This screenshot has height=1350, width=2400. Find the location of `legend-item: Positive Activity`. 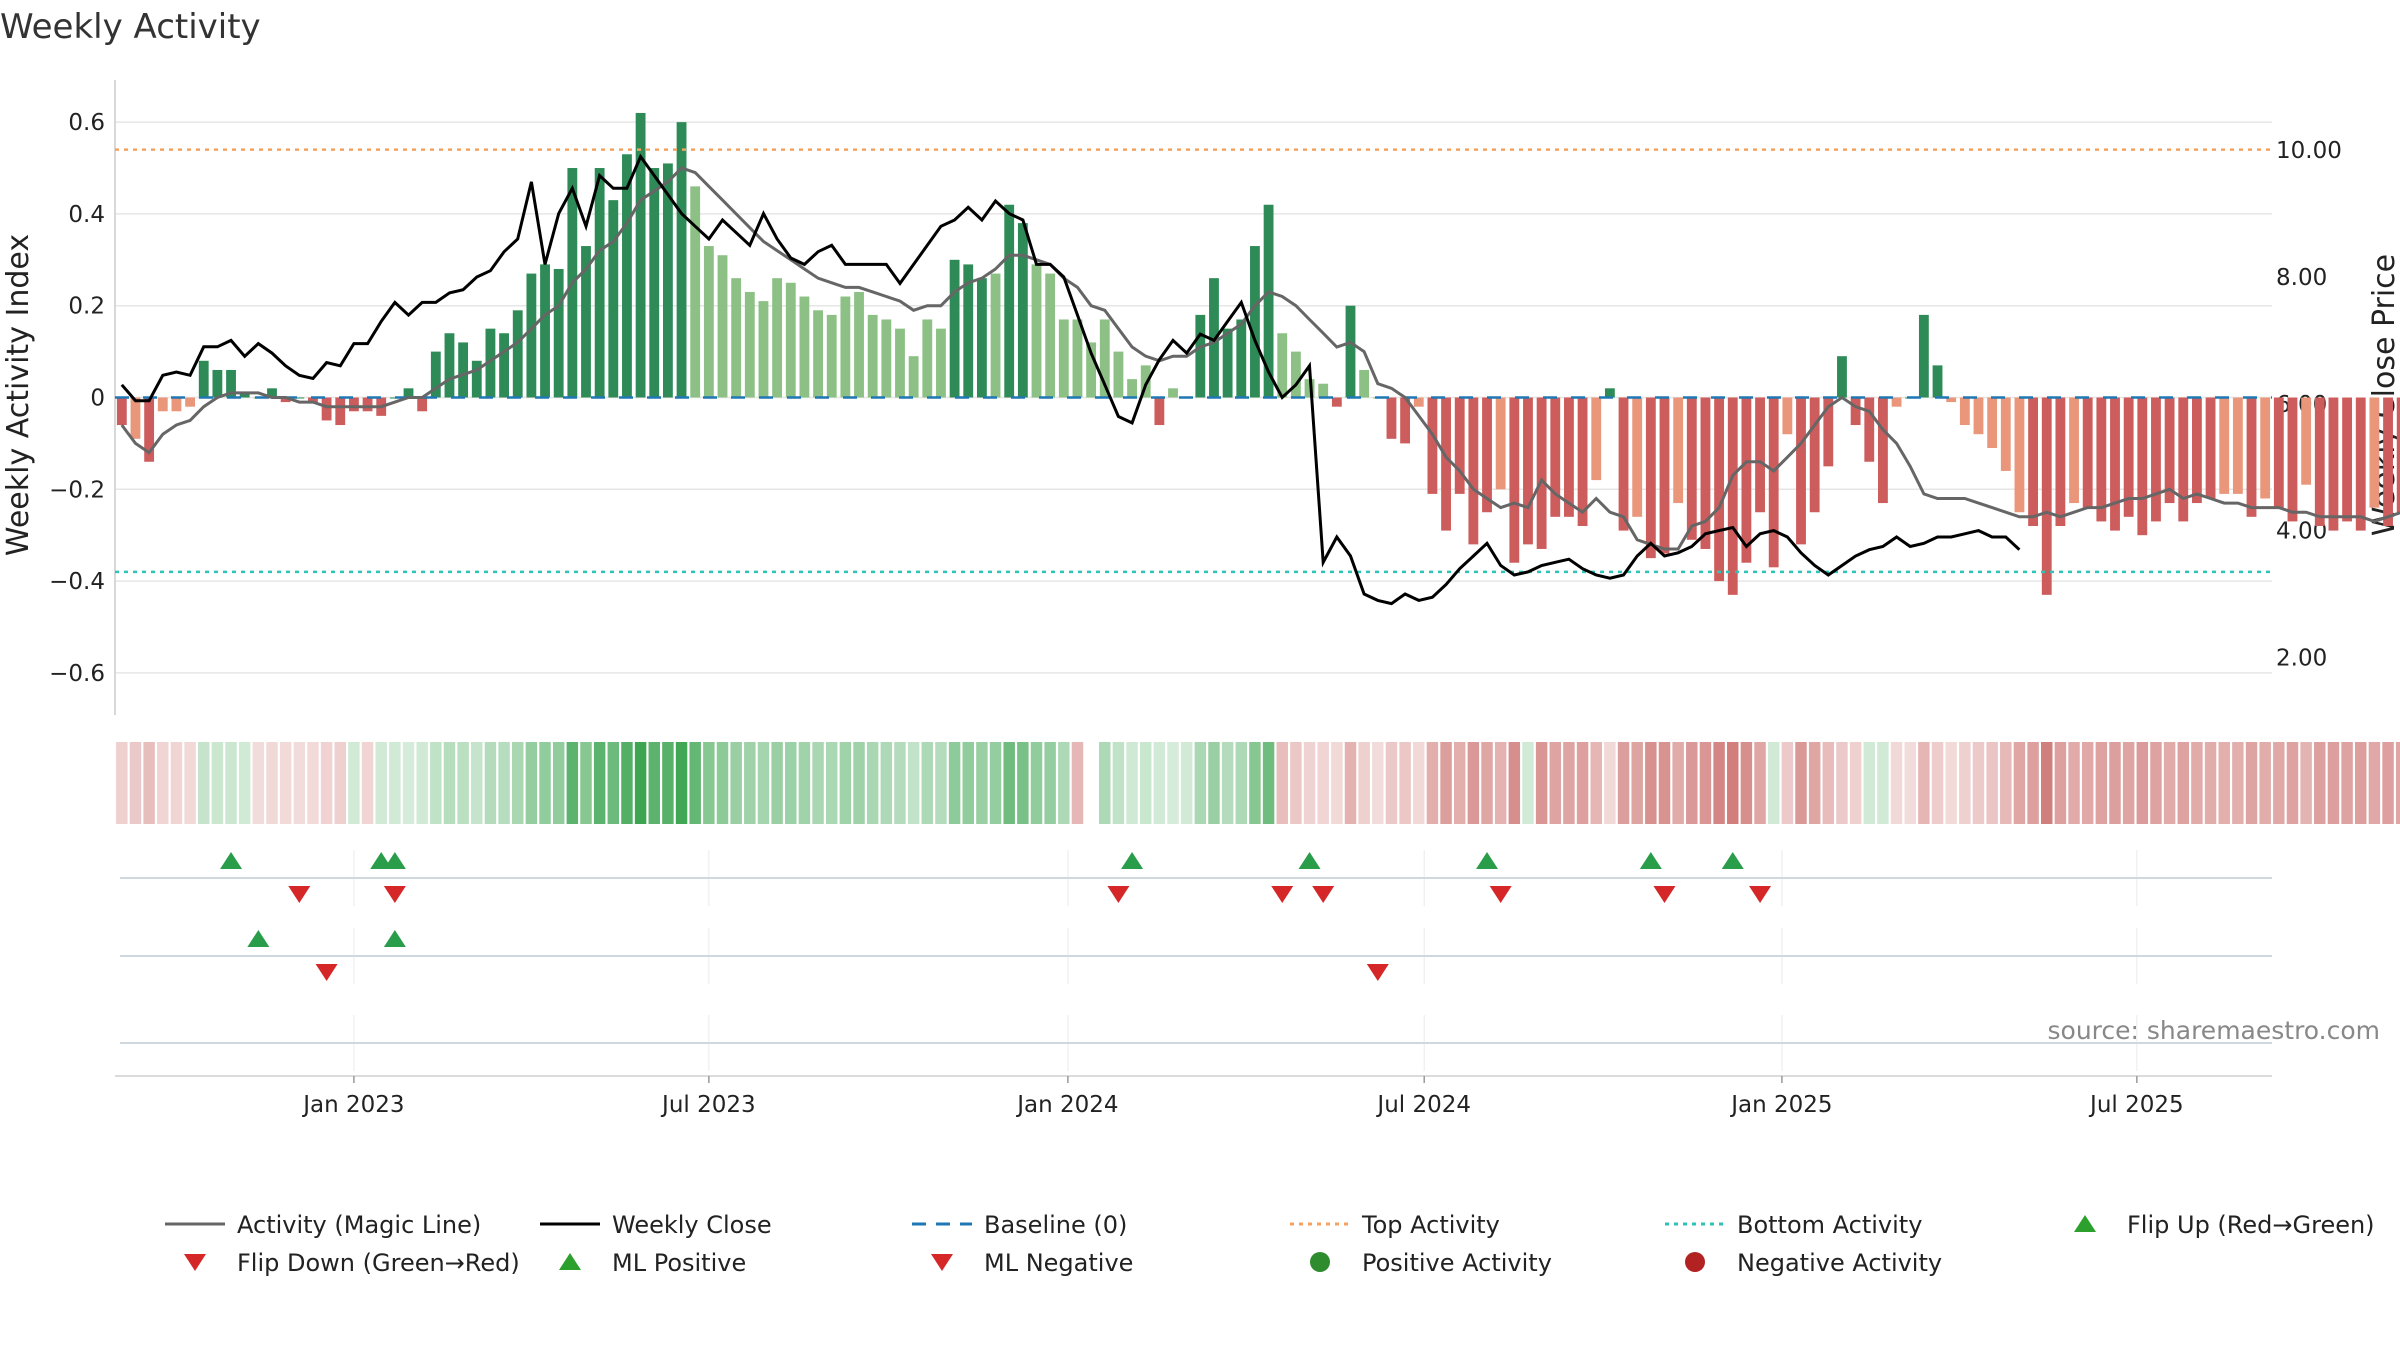

legend-item: Positive Activity is located at coordinates (1431, 1263).